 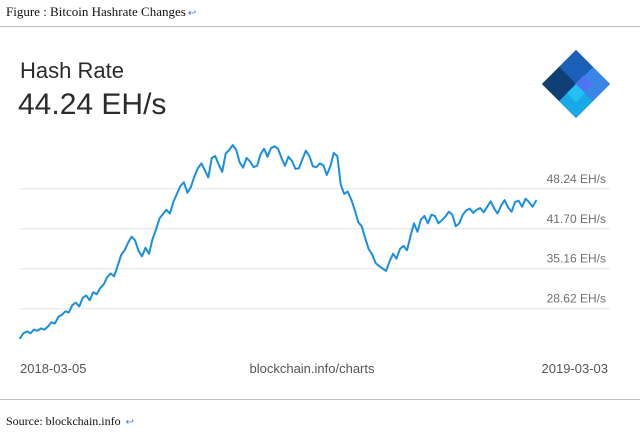 I want to click on figure-caption: Figure : Bitcoin Hashrate Changes ↩, so click(x=101, y=12).